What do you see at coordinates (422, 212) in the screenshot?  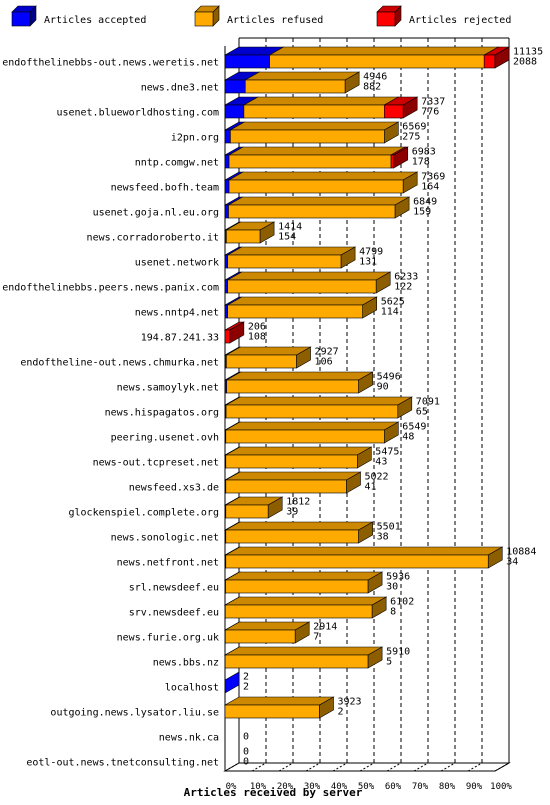 I see `value-label-second: 159` at bounding box center [422, 212].